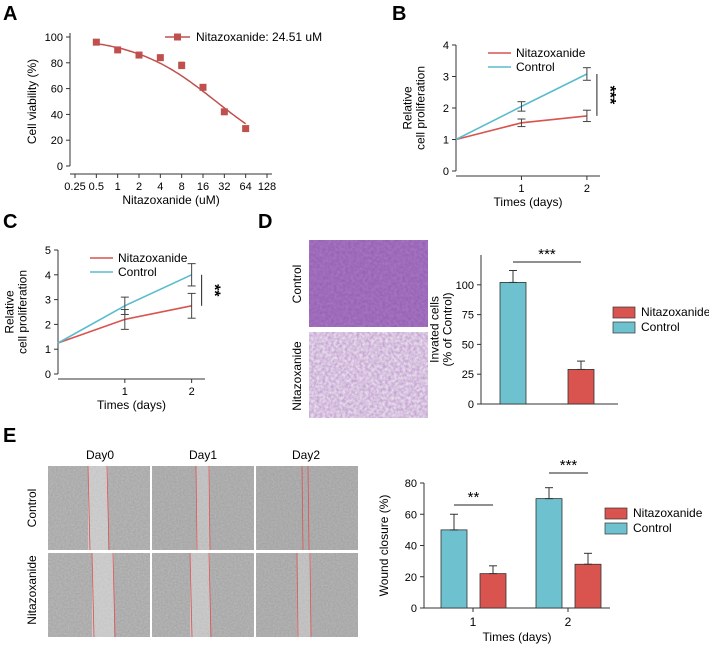 Image resolution: width=709 pixels, height=651 pixels. I want to click on b-y-tick-label: 0, so click(446, 172).